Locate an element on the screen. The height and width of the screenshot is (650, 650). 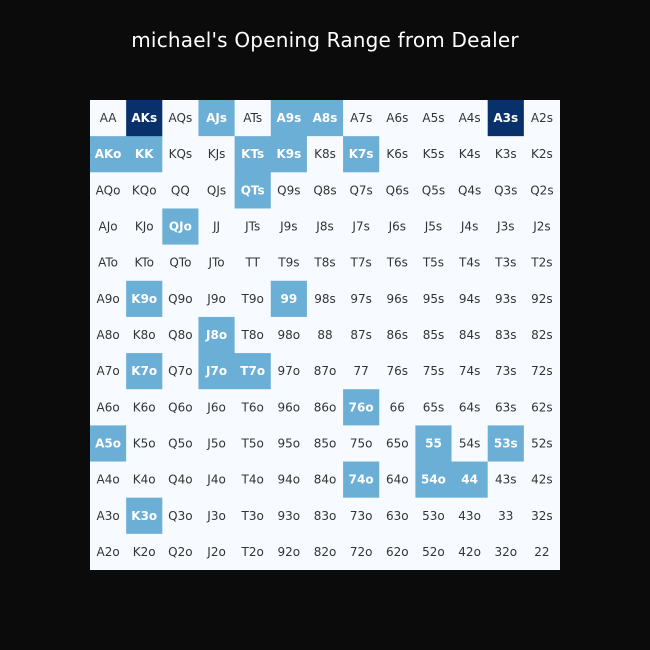
hand-label: 32s is located at coordinates (542, 516).